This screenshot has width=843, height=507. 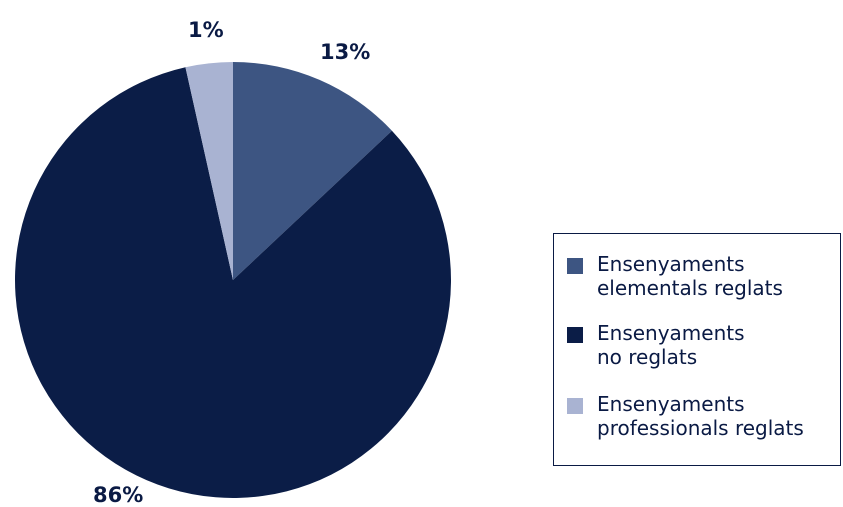 What do you see at coordinates (206, 30) in the screenshot?
I see `data-label-professionals: 1%` at bounding box center [206, 30].